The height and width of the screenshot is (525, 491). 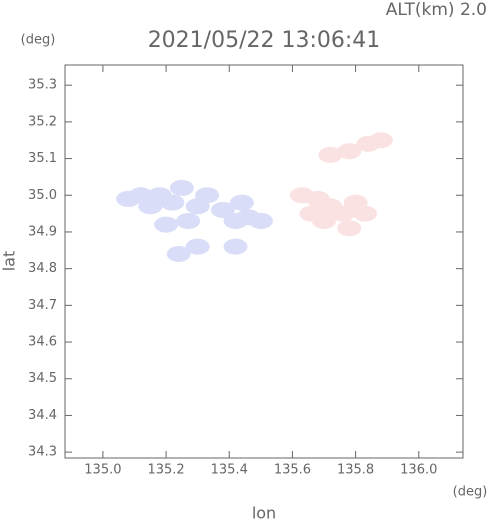 What do you see at coordinates (418, 470) in the screenshot?
I see `x-tick-label: 136.0` at bounding box center [418, 470].